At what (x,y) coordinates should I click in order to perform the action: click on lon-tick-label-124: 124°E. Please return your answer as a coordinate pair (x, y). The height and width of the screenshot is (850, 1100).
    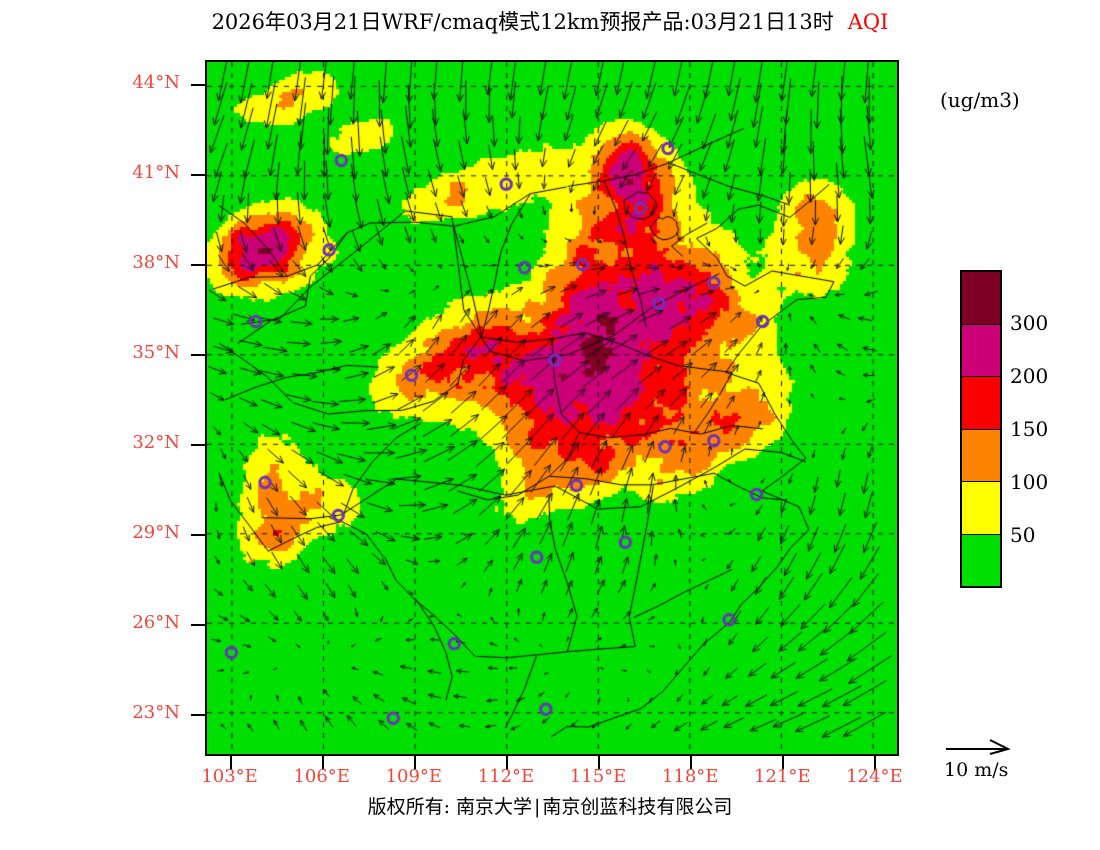
    Looking at the image, I should click on (874, 776).